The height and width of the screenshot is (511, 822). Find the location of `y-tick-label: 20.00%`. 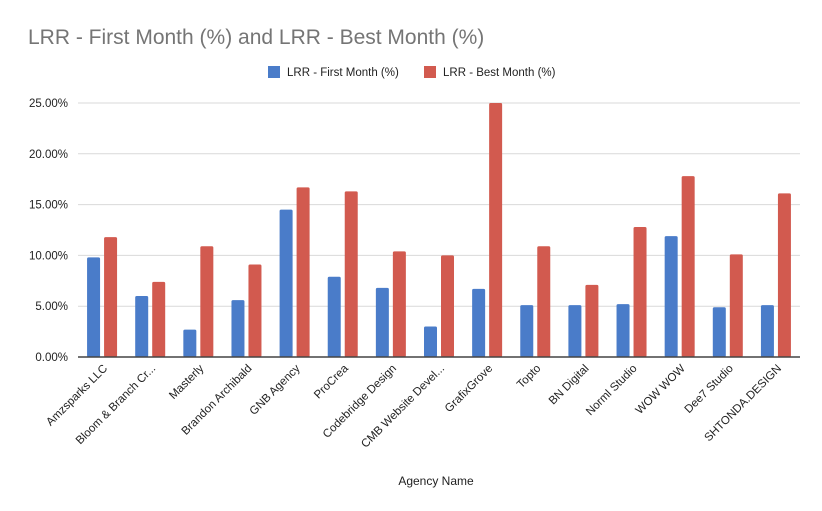

y-tick-label: 20.00% is located at coordinates (48, 155).